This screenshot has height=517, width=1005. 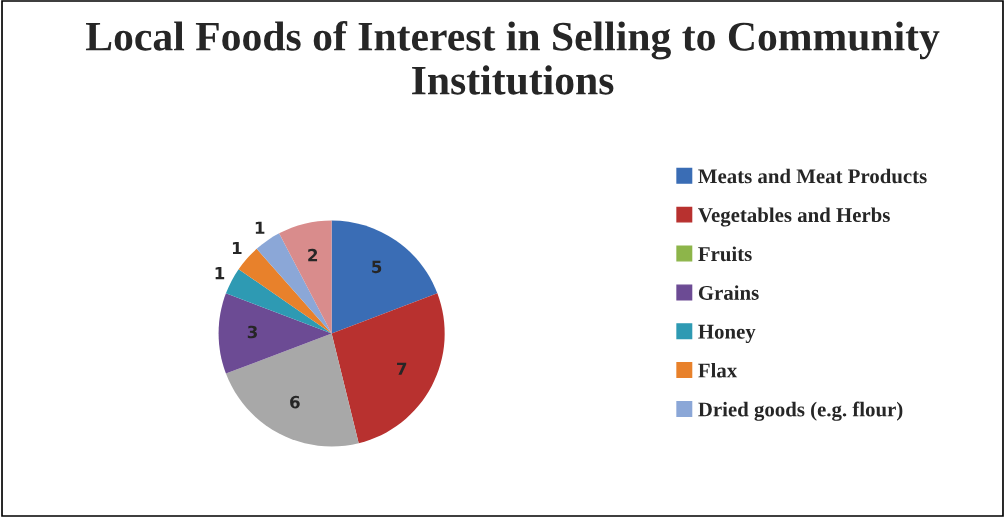 What do you see at coordinates (718, 370) in the screenshot?
I see `legend-label: Flax` at bounding box center [718, 370].